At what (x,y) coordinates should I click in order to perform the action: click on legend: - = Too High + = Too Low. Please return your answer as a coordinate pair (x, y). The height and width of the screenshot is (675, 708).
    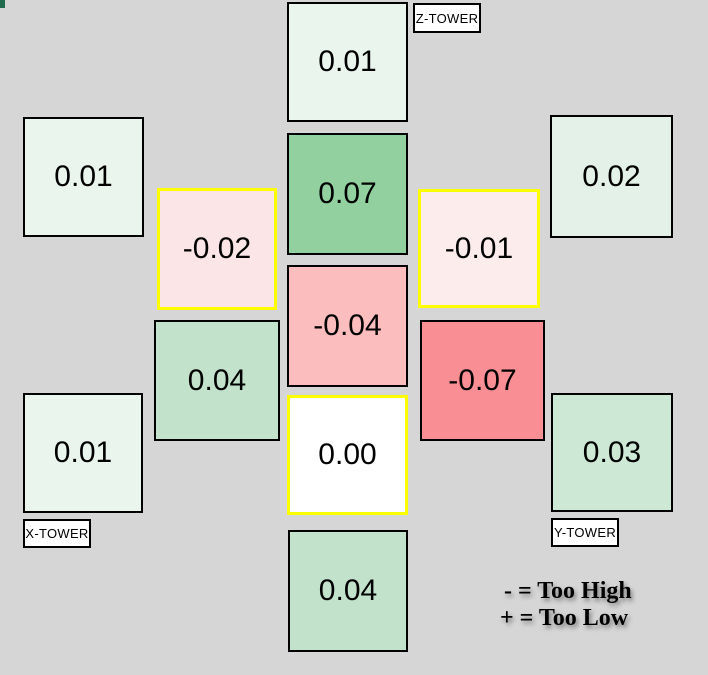
    Looking at the image, I should click on (566, 605).